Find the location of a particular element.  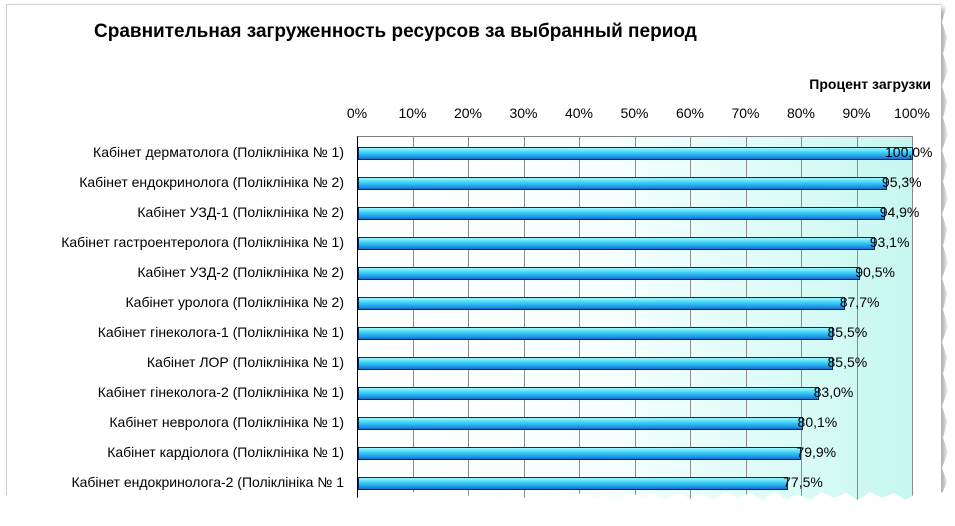

x-tick-label: 60% is located at coordinates (690, 113).